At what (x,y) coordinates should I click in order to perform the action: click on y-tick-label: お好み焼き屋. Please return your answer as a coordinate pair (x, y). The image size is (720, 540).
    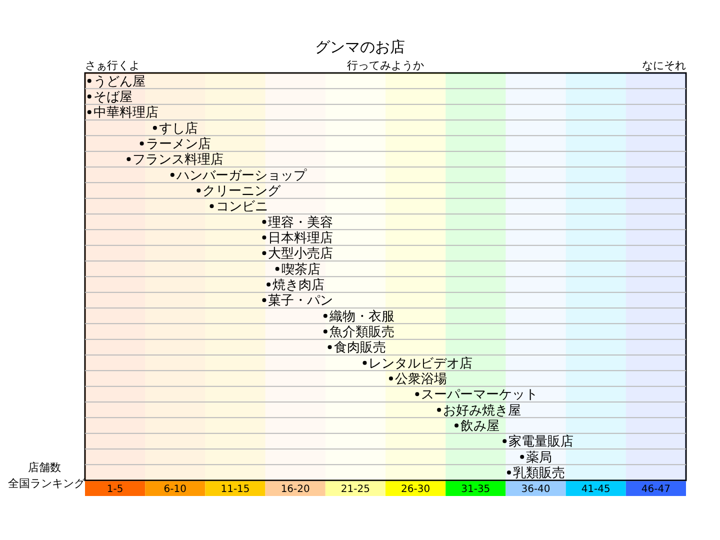
    Looking at the image, I should click on (482, 410).